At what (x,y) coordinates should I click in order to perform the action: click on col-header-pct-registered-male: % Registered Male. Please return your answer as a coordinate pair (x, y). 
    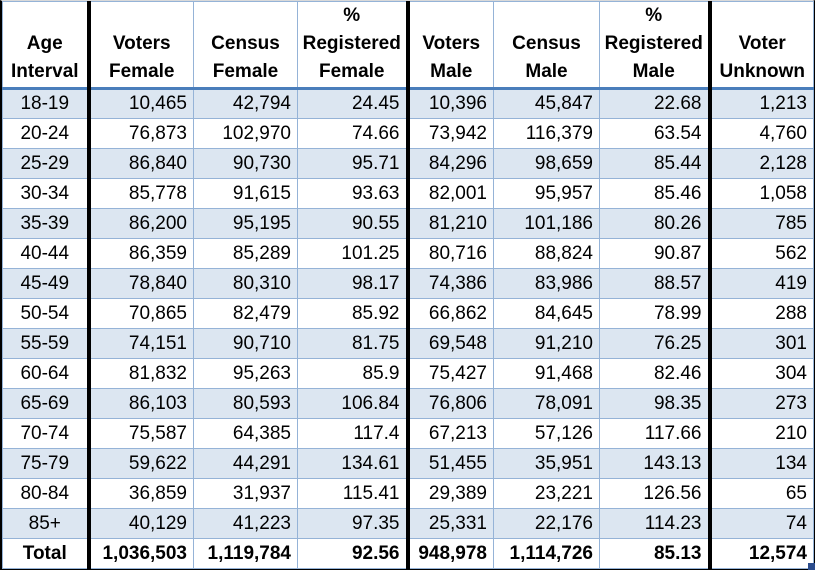
    Looking at the image, I should click on (655, 45).